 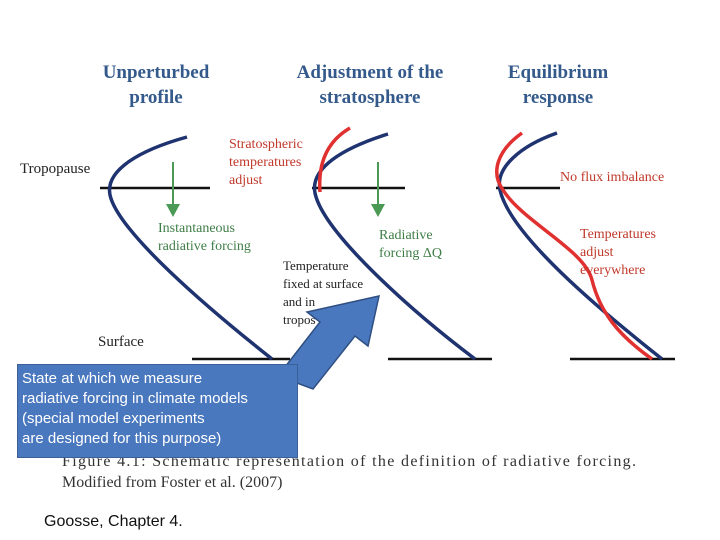 I want to click on callout-line-1: State at which we measure, so click(x=112, y=378).